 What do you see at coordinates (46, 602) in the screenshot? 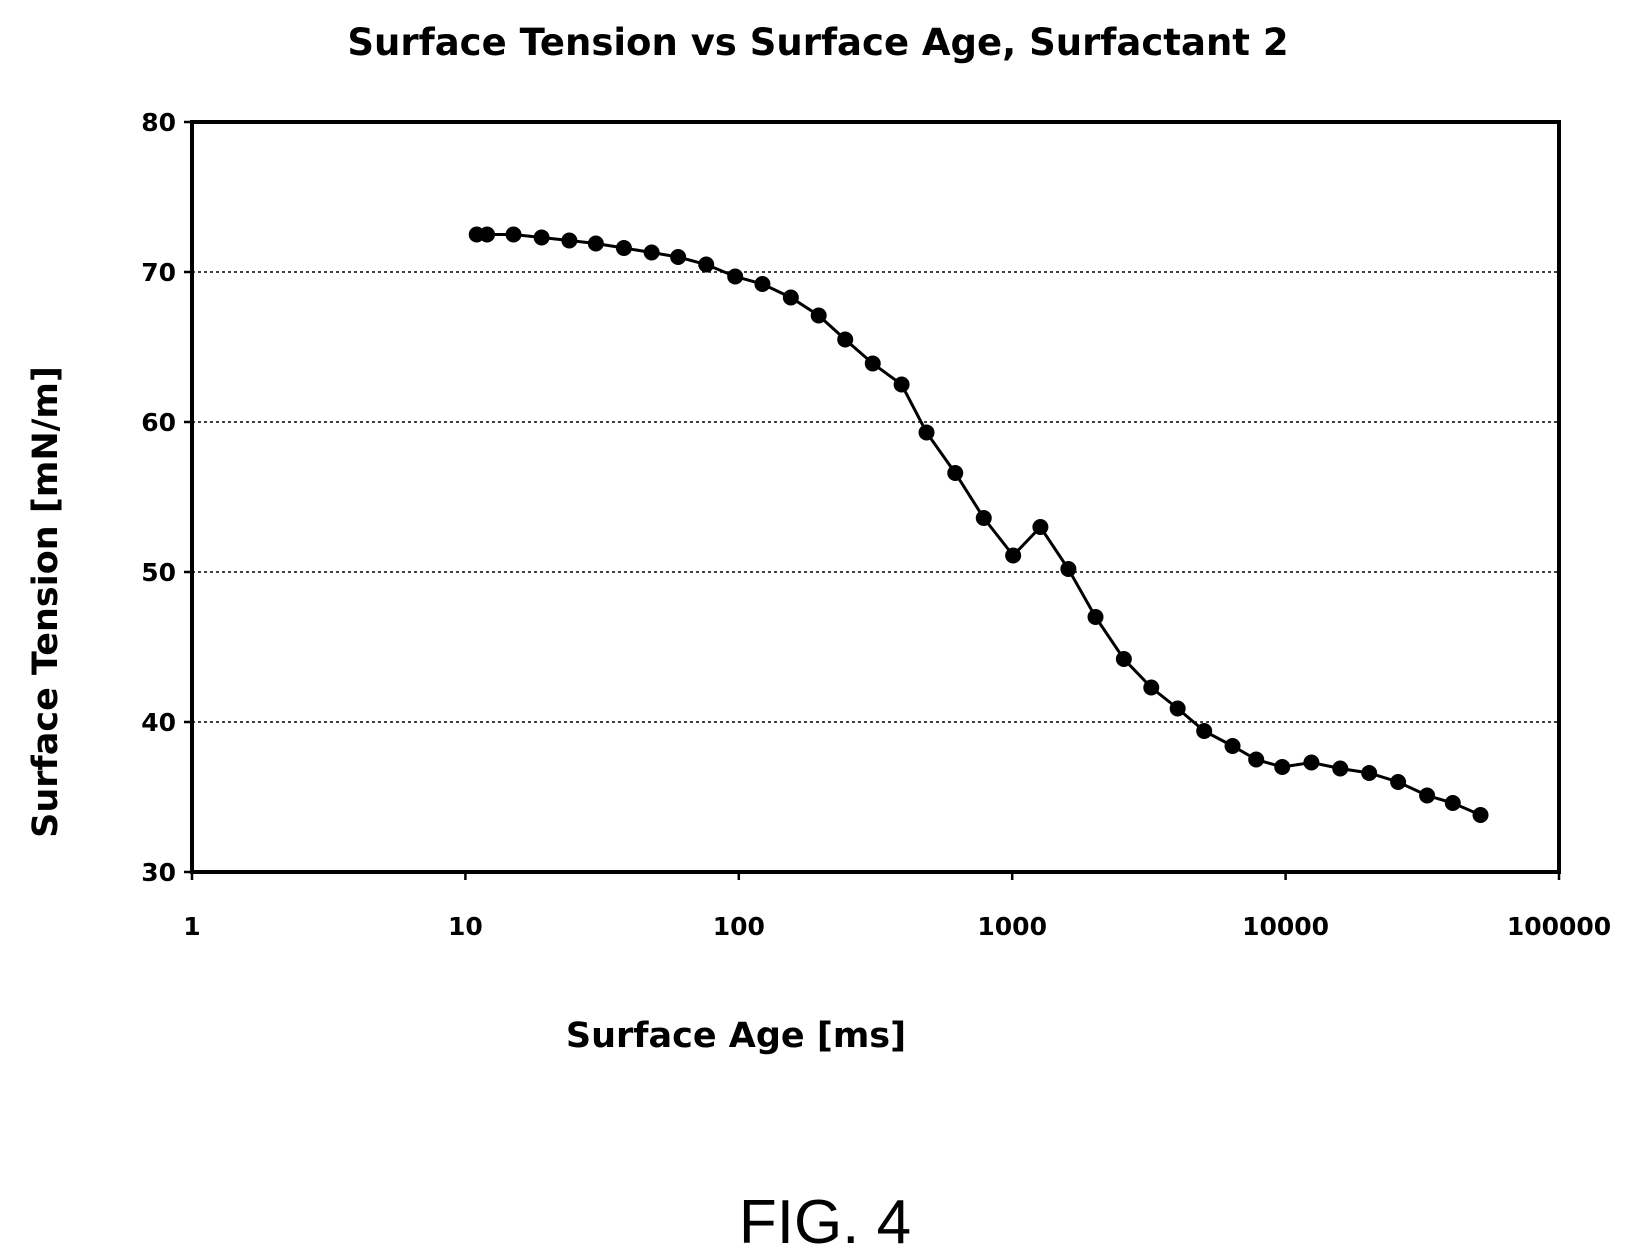
I see `y-axis-title: Surface Tension [mN/m]` at bounding box center [46, 602].